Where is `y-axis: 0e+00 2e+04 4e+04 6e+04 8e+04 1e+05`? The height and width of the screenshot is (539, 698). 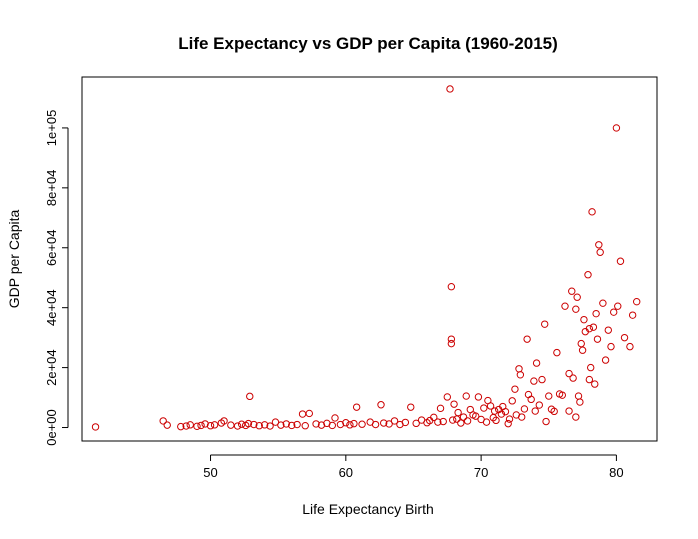 y-axis: 0e+00 2e+04 4e+04 6e+04 8e+04 1e+05 is located at coordinates (56, 278).